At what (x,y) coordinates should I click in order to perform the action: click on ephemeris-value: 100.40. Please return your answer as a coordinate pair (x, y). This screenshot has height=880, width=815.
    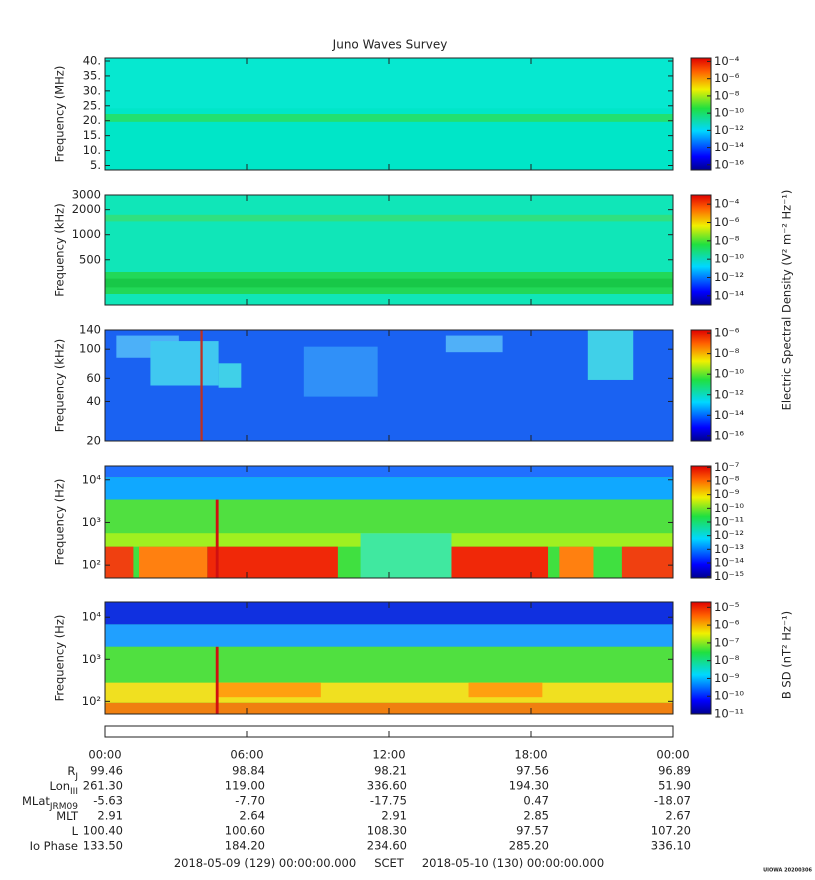
    Looking at the image, I should click on (103, 831).